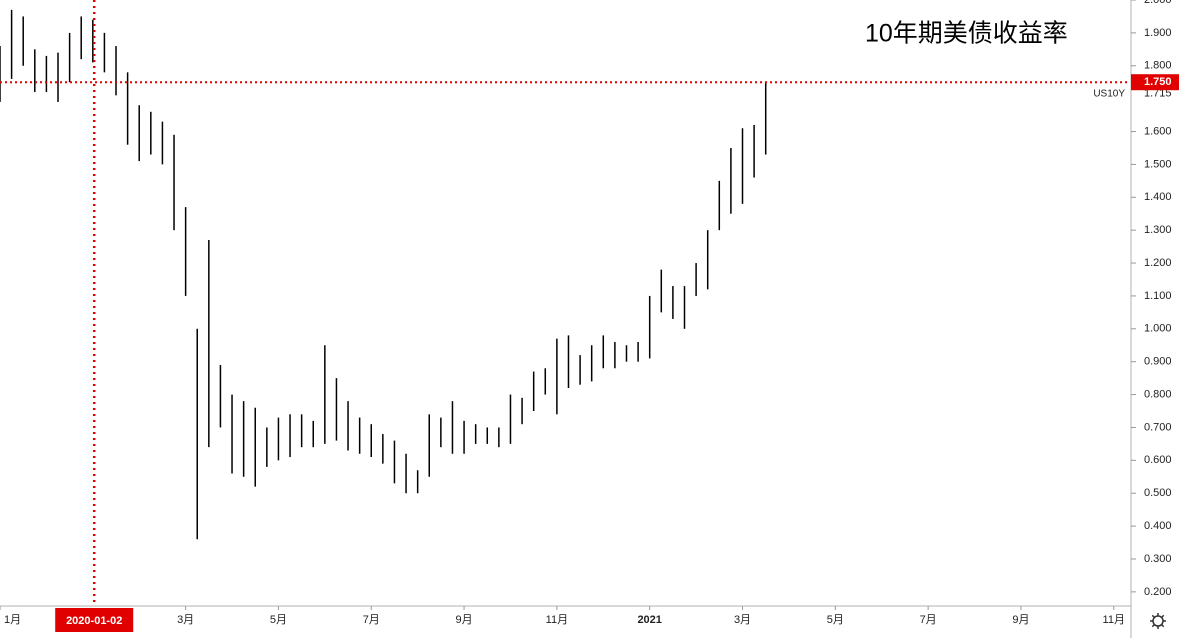  Describe the element at coordinates (1158, 394) in the screenshot. I see `y-tick-label: 0.800` at that location.